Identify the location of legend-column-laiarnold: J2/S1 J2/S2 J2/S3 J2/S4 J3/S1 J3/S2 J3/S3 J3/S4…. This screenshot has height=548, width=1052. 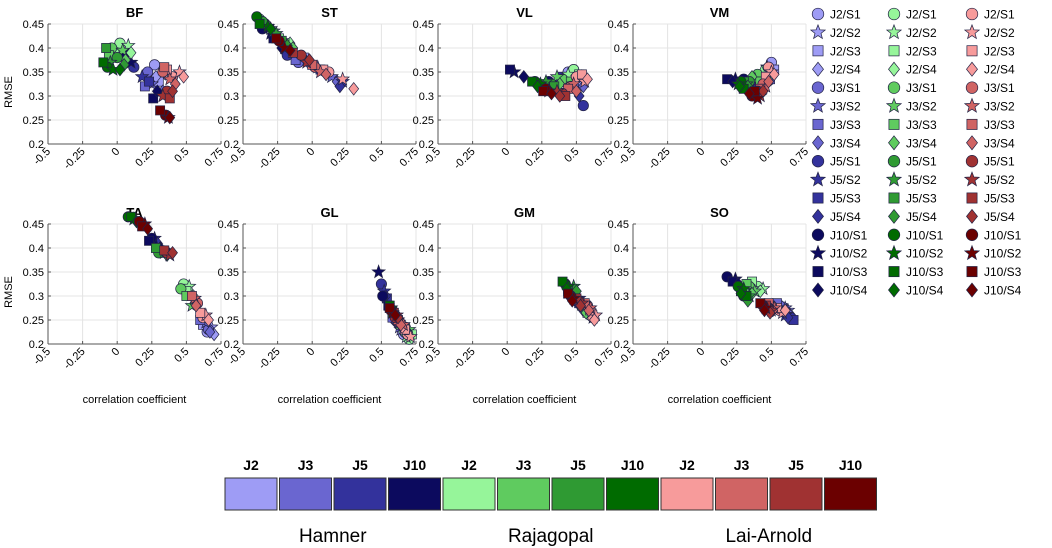
(992, 153).